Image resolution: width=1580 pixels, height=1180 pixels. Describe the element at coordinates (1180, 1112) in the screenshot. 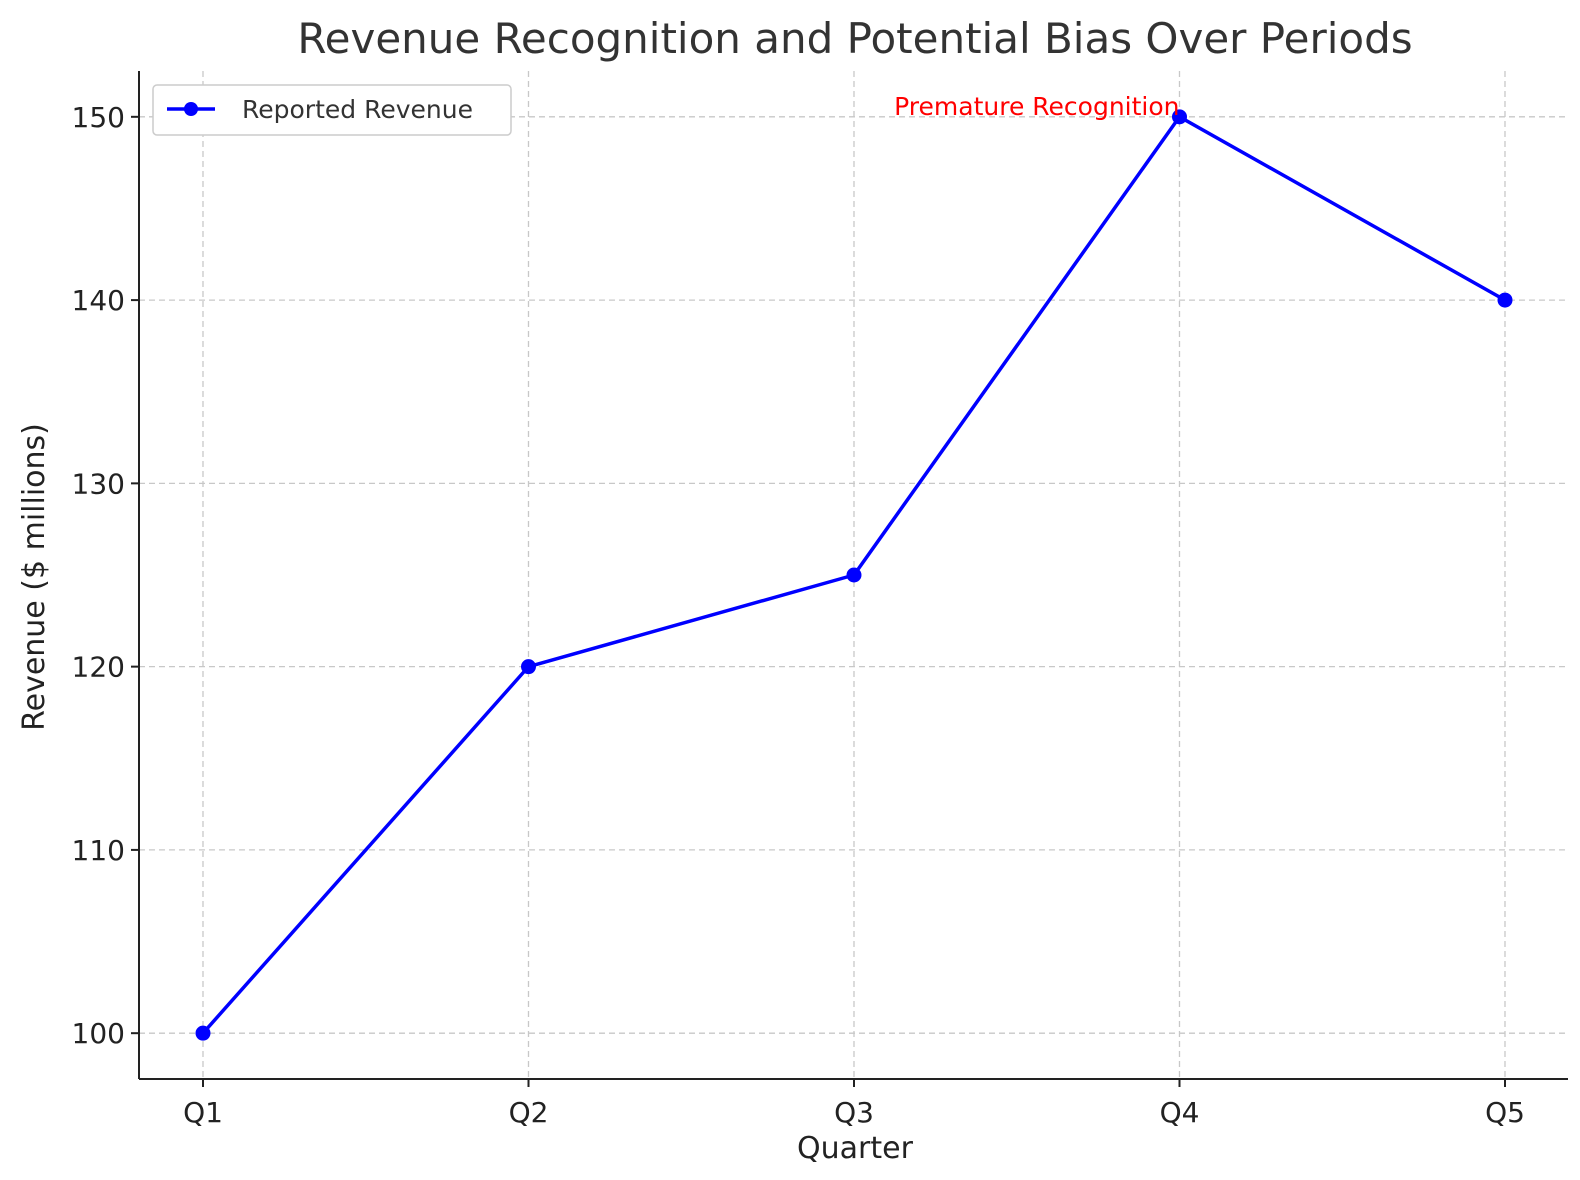

I see `x-tick-label: Q4` at that location.